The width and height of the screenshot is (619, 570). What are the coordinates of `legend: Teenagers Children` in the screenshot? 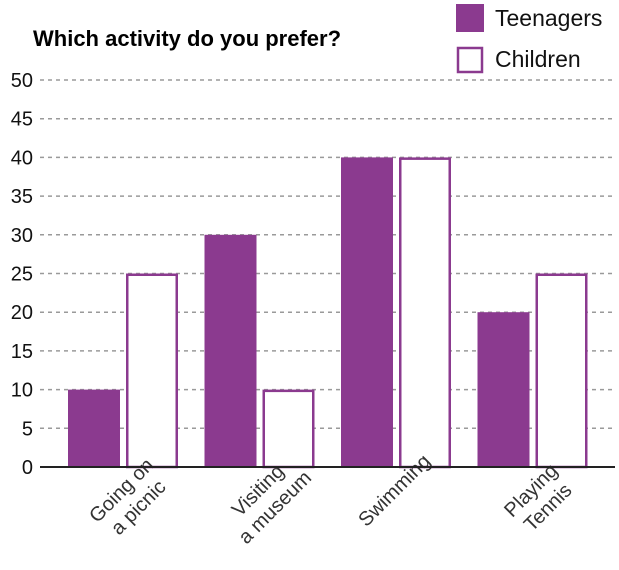 It's located at (529, 39).